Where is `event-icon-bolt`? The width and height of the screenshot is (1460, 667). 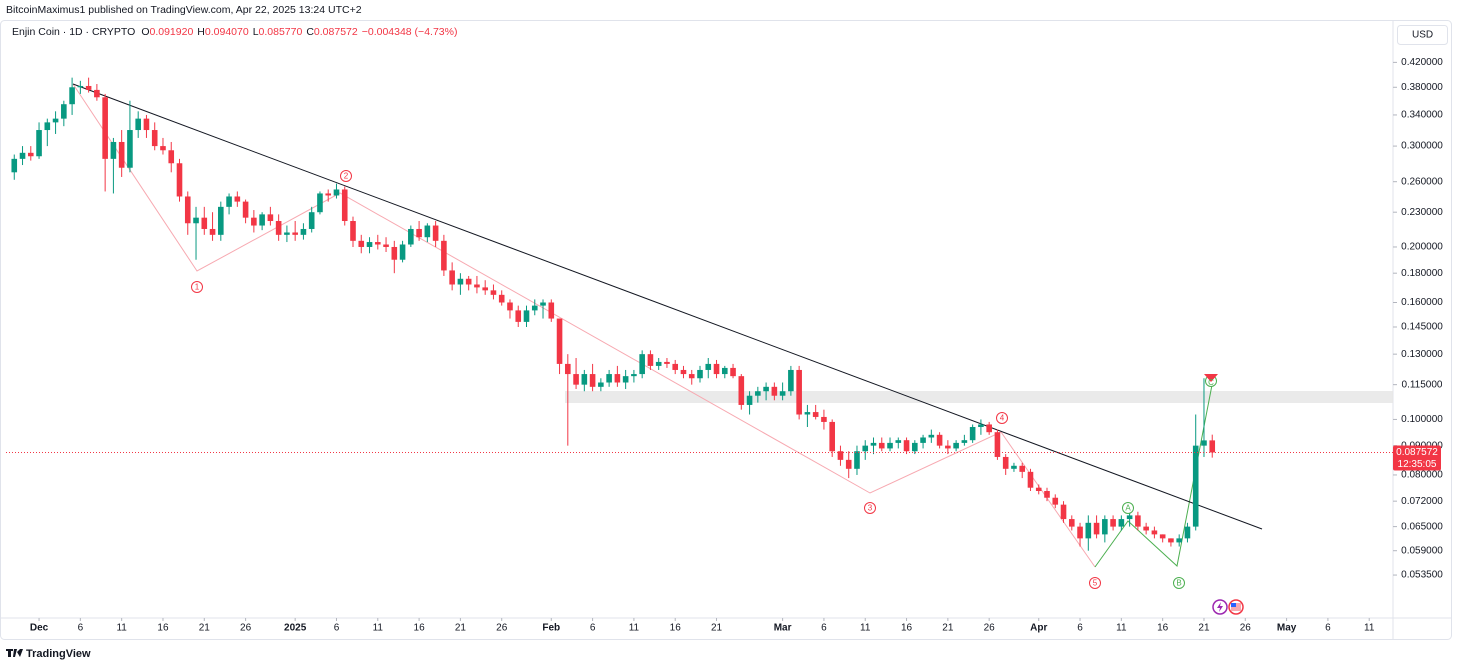
event-icon-bolt is located at coordinates (1220, 607).